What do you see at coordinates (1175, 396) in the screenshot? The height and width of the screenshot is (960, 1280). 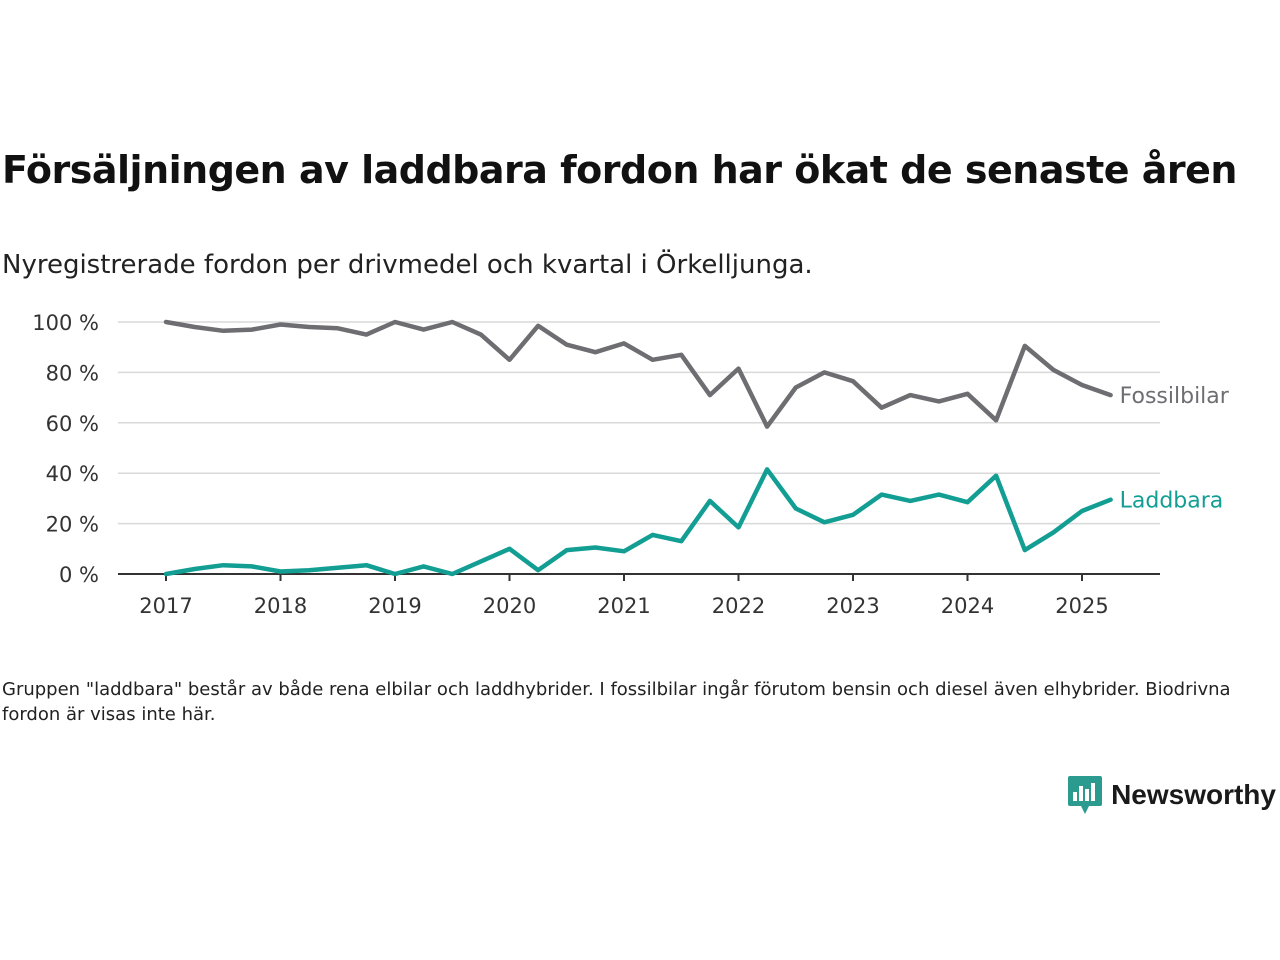 I see `series-label-fossilbilar: Fossilbilar` at bounding box center [1175, 396].